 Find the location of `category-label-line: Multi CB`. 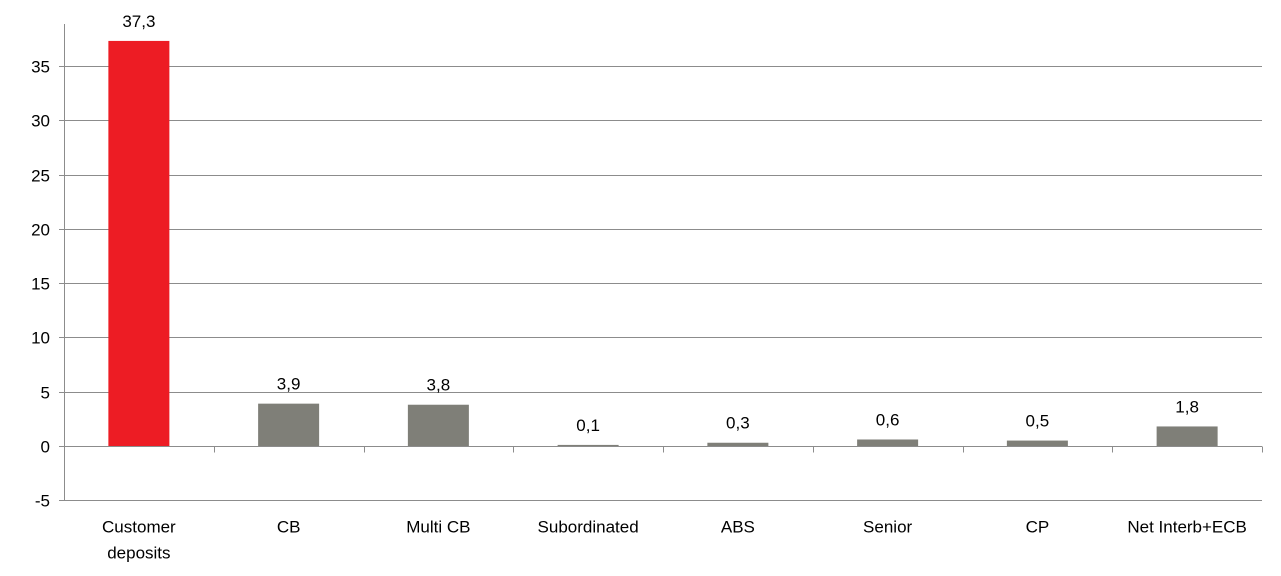

category-label-line: Multi CB is located at coordinates (438, 526).